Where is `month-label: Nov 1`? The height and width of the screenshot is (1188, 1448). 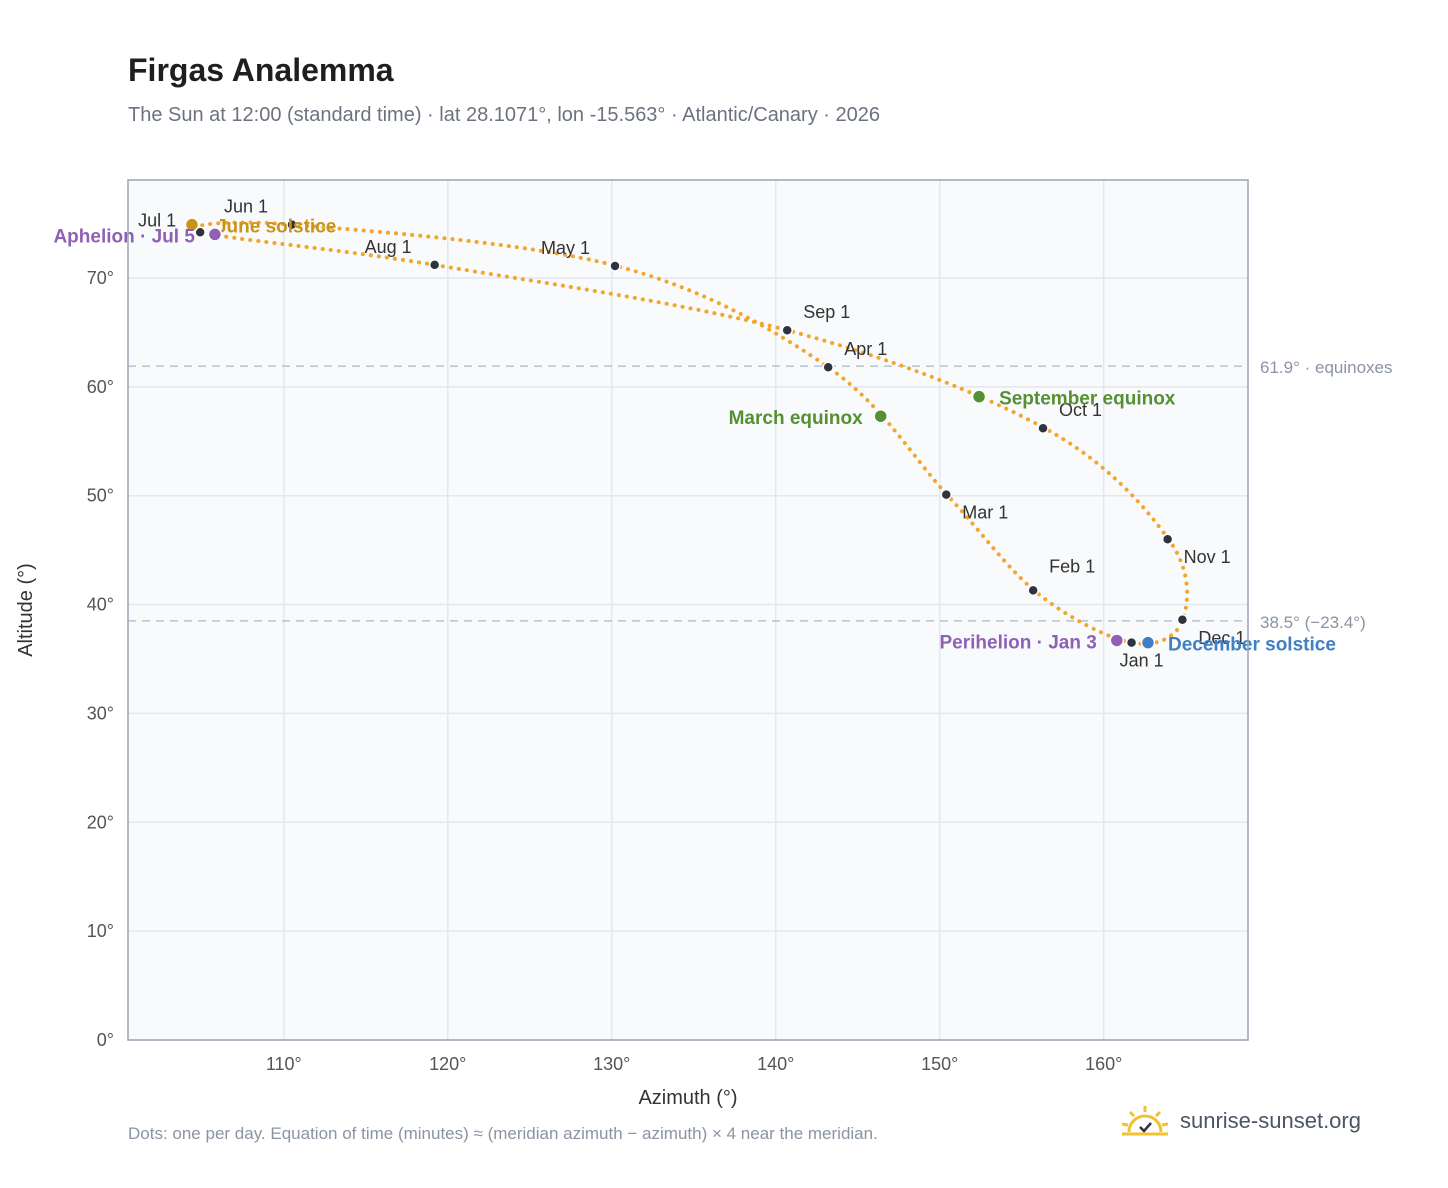
month-label: Nov 1 is located at coordinates (1207, 557).